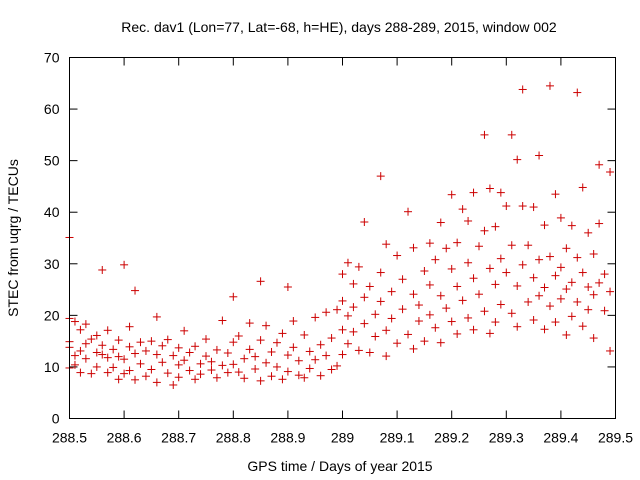 This screenshot has width=640, height=480. Describe the element at coordinates (52, 212) in the screenshot. I see `y-tick-label: 40` at that location.